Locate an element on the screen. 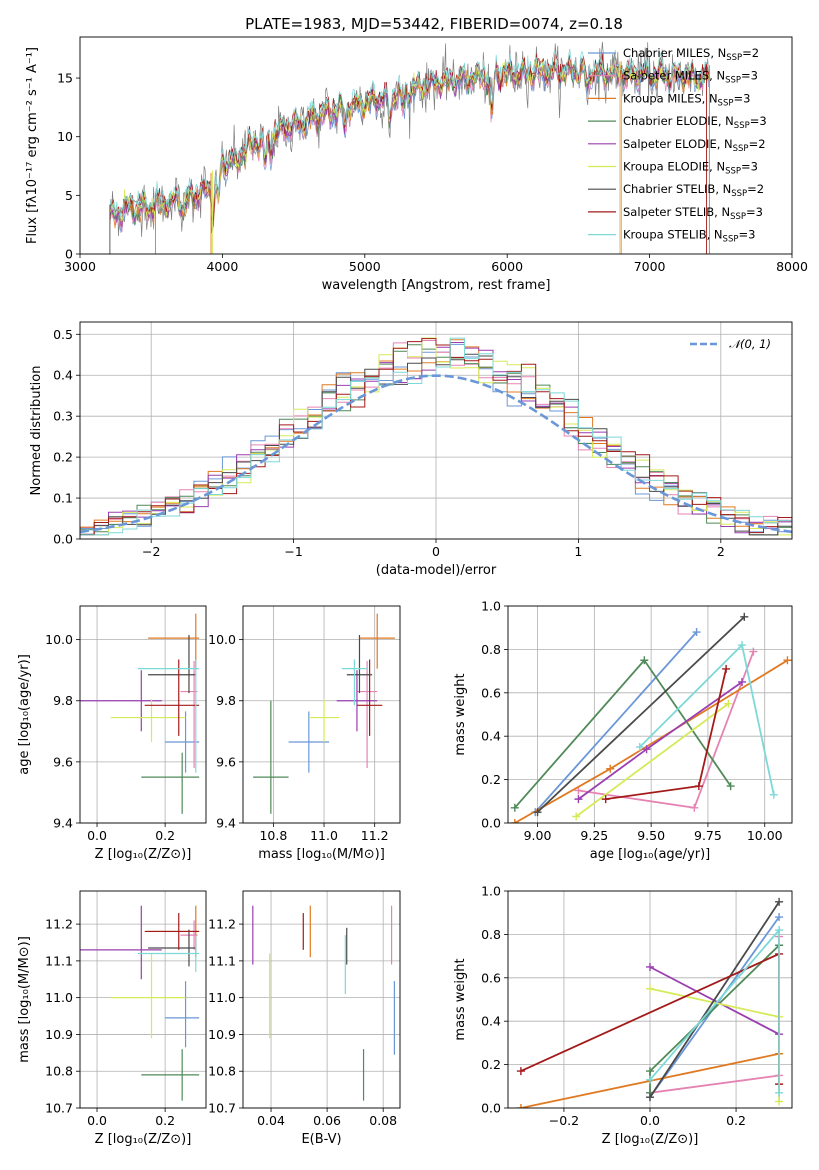 This screenshot has height=1170, width=819. Z-age-xlabel: Z [log₁₀(Z/Z⊙)] is located at coordinates (143, 854).